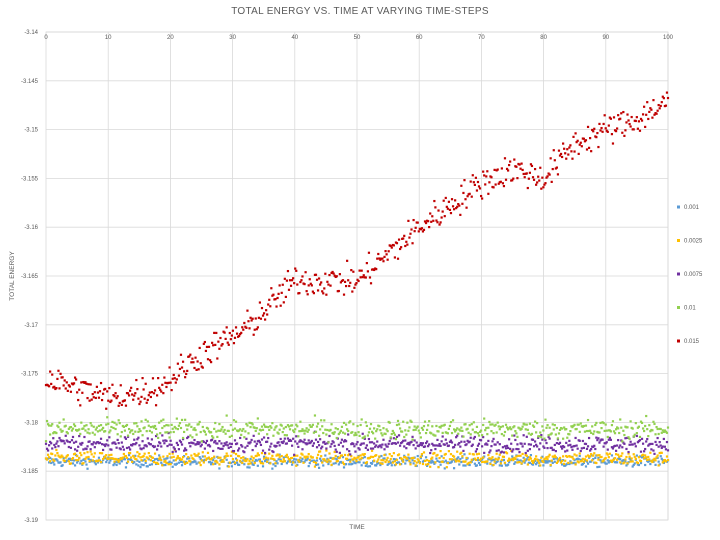 The image size is (720, 540). I want to click on legend-label: 0.0025, so click(693, 242).